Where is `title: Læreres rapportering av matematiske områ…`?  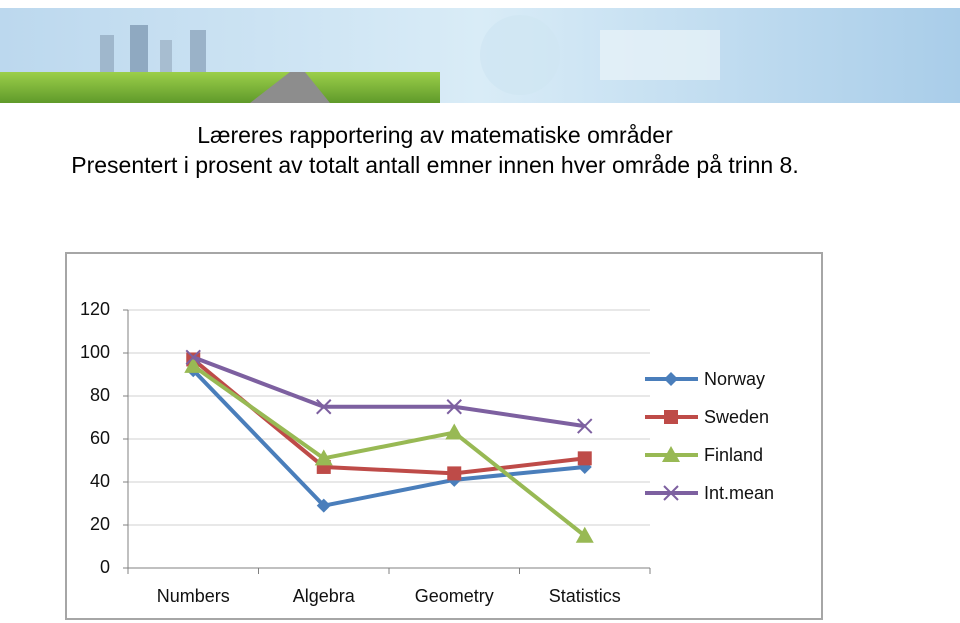 title: Læreres rapportering av matematiske områ… is located at coordinates (435, 135).